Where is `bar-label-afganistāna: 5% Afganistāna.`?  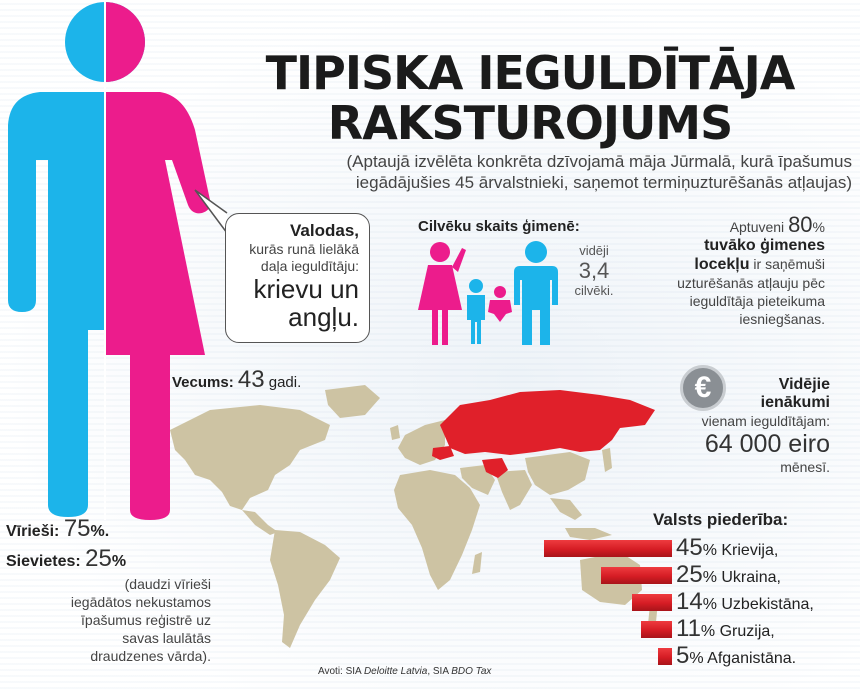
bar-label-afganistāna: 5% Afganistāna. is located at coordinates (736, 657).